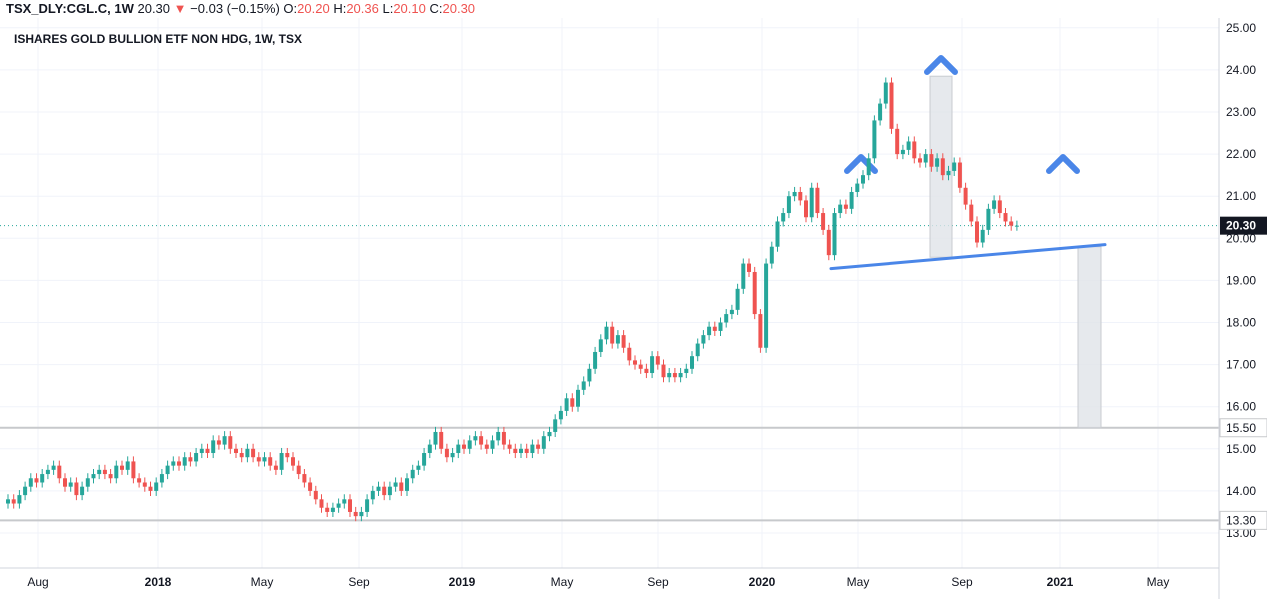  What do you see at coordinates (362, 8) in the screenshot?
I see `high-value: 20.36` at bounding box center [362, 8].